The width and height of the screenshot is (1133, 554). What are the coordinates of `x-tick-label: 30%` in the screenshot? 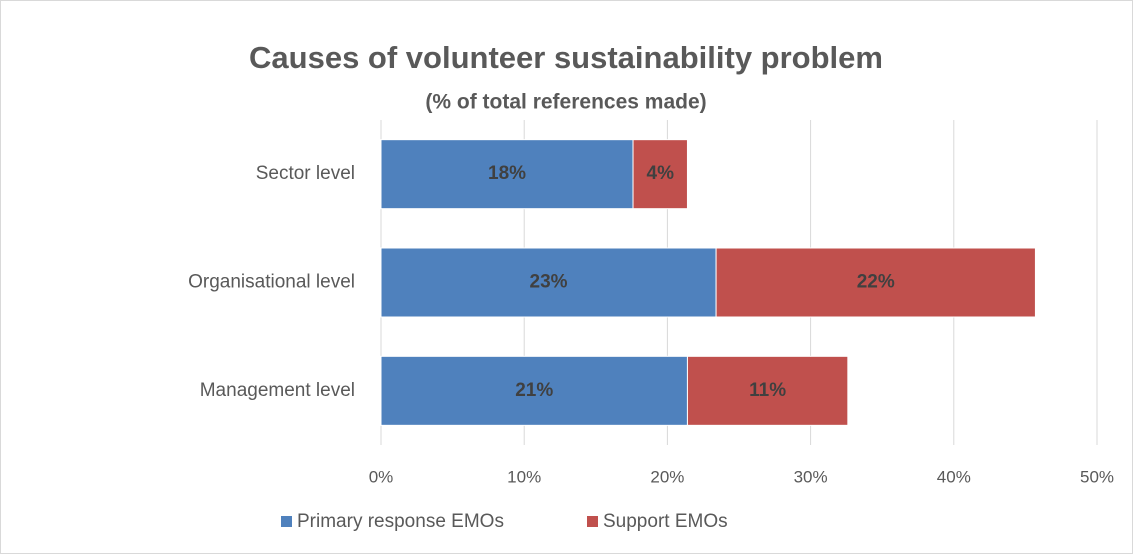 It's located at (811, 476).